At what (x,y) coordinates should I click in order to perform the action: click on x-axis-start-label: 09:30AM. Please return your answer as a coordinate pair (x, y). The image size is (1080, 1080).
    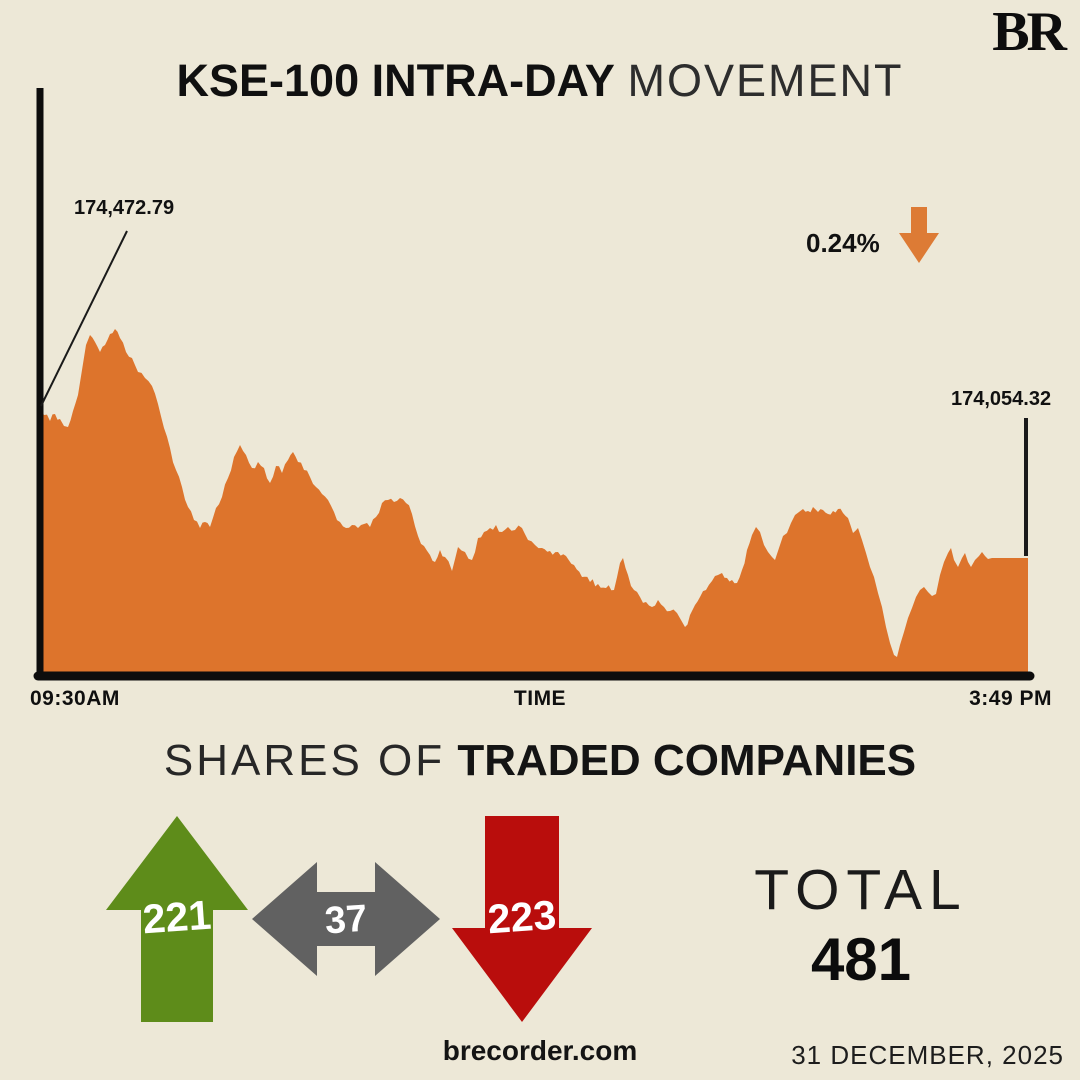
    Looking at the image, I should click on (75, 698).